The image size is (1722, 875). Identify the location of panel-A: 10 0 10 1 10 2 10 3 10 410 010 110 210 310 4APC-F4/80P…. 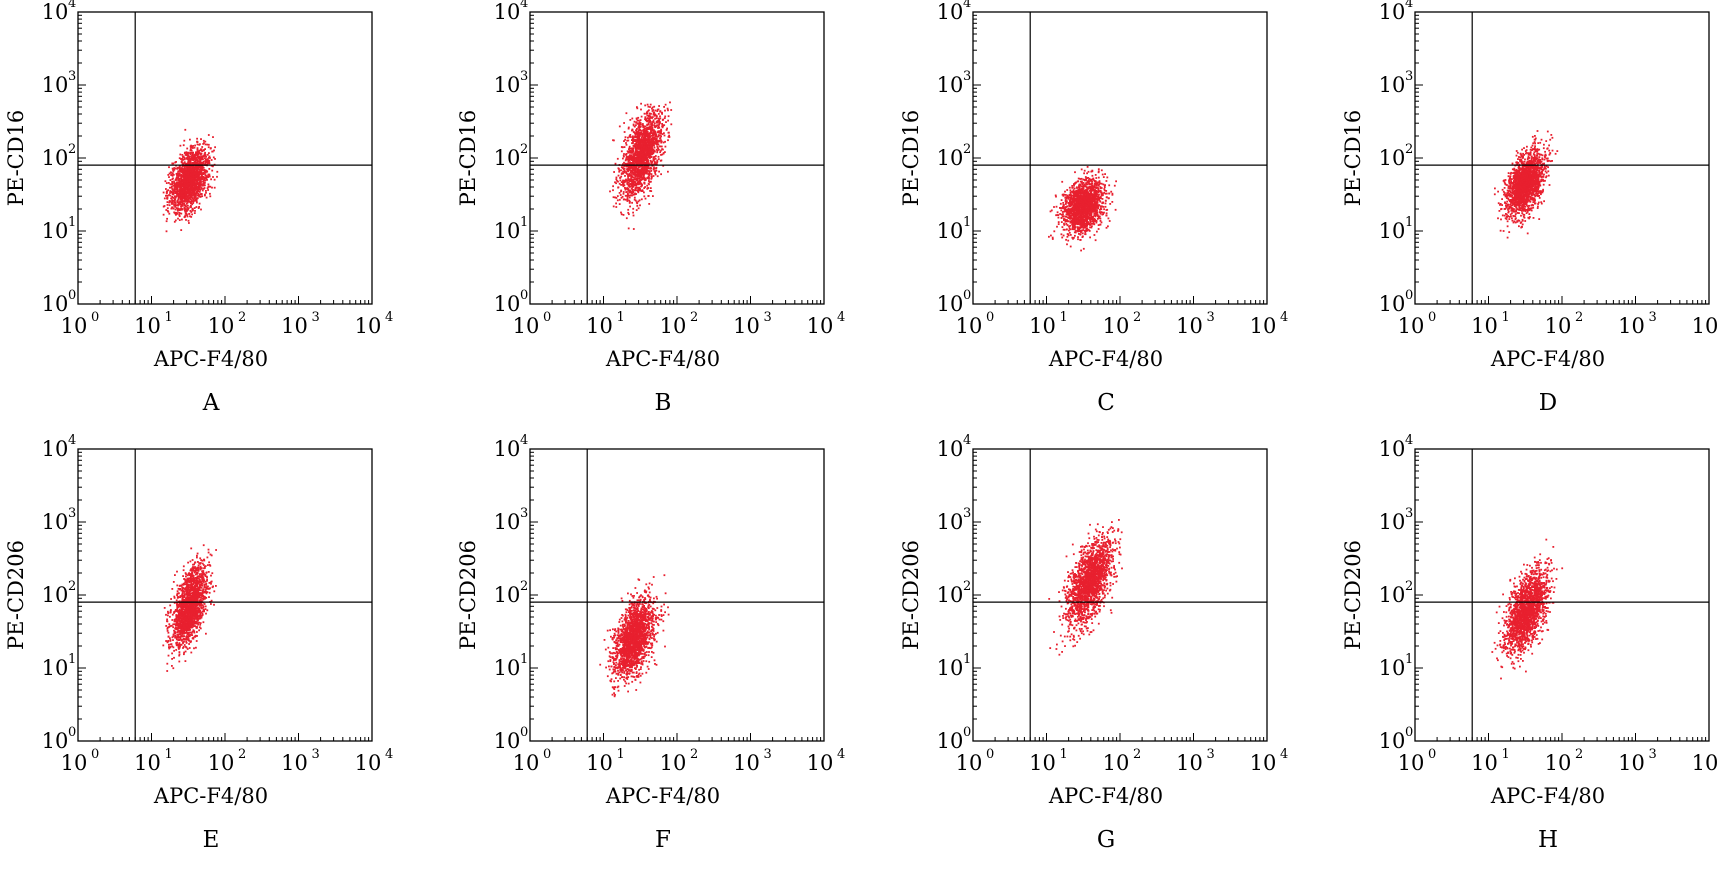
(198, 208).